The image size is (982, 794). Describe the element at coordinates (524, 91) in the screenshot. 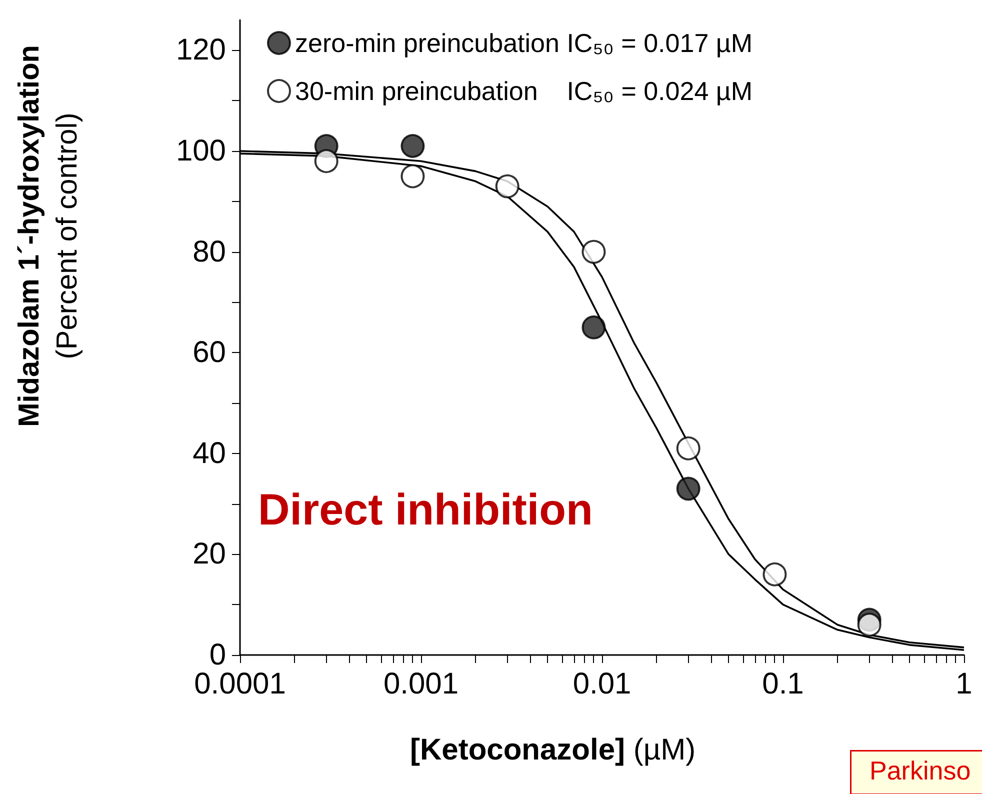

I see `legend-label: 30-min preincubation IC₅₀ = 0.024 µM` at that location.